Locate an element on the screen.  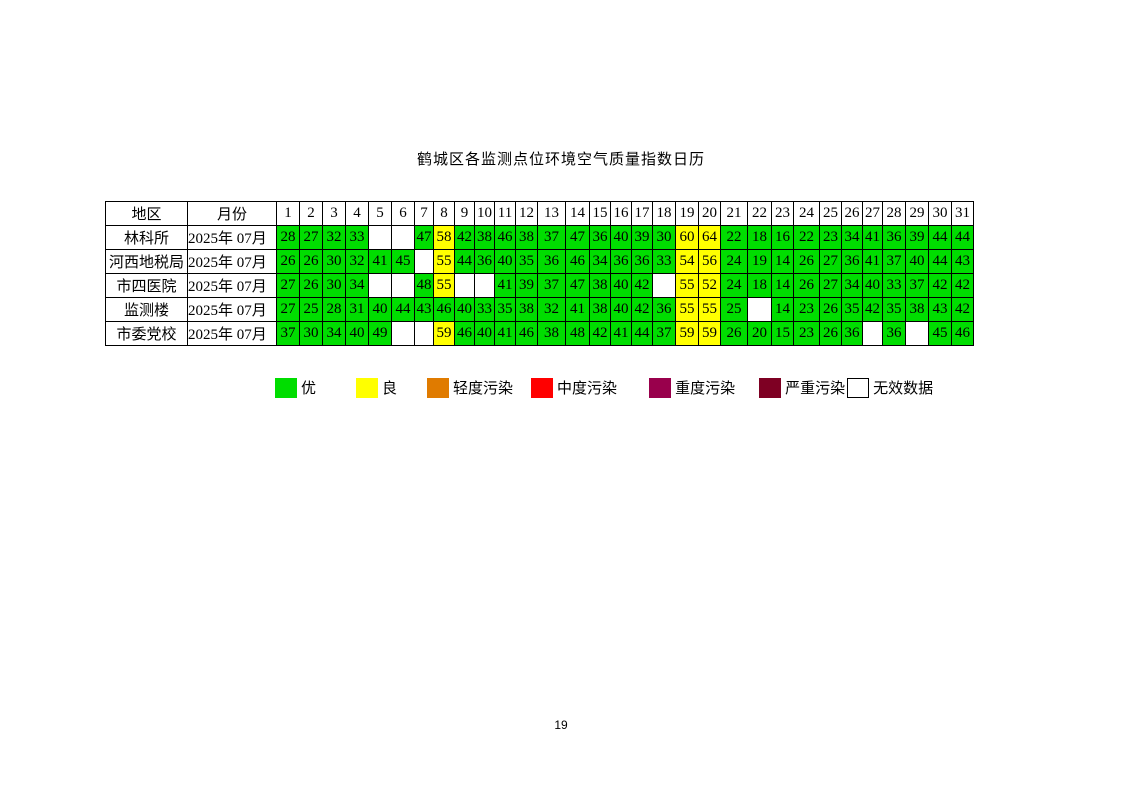
legend-item: 重度污染 is located at coordinates (692, 387).